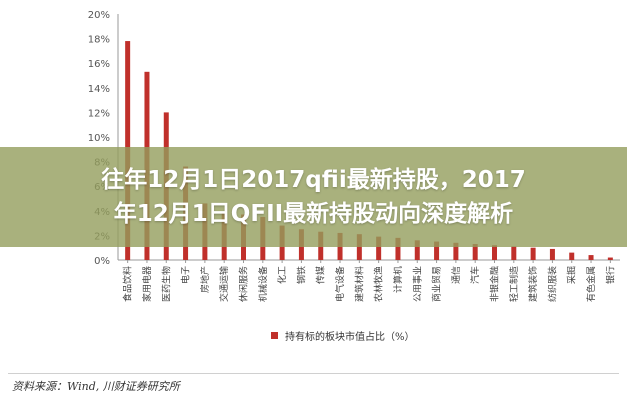 The height and width of the screenshot is (400, 627). I want to click on x-tick-label: 通信, so click(456, 275).